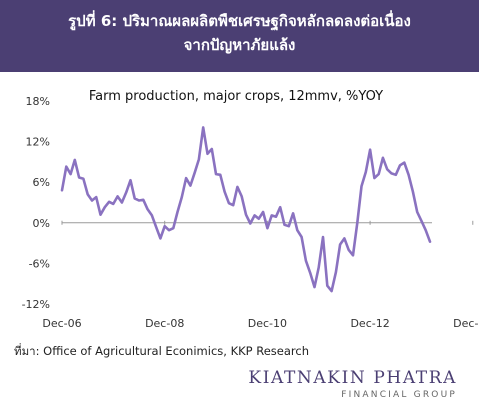 Image resolution: width=479 pixels, height=418 pixels. What do you see at coordinates (39, 263) in the screenshot?
I see `y-tick-label: -6%` at bounding box center [39, 263].